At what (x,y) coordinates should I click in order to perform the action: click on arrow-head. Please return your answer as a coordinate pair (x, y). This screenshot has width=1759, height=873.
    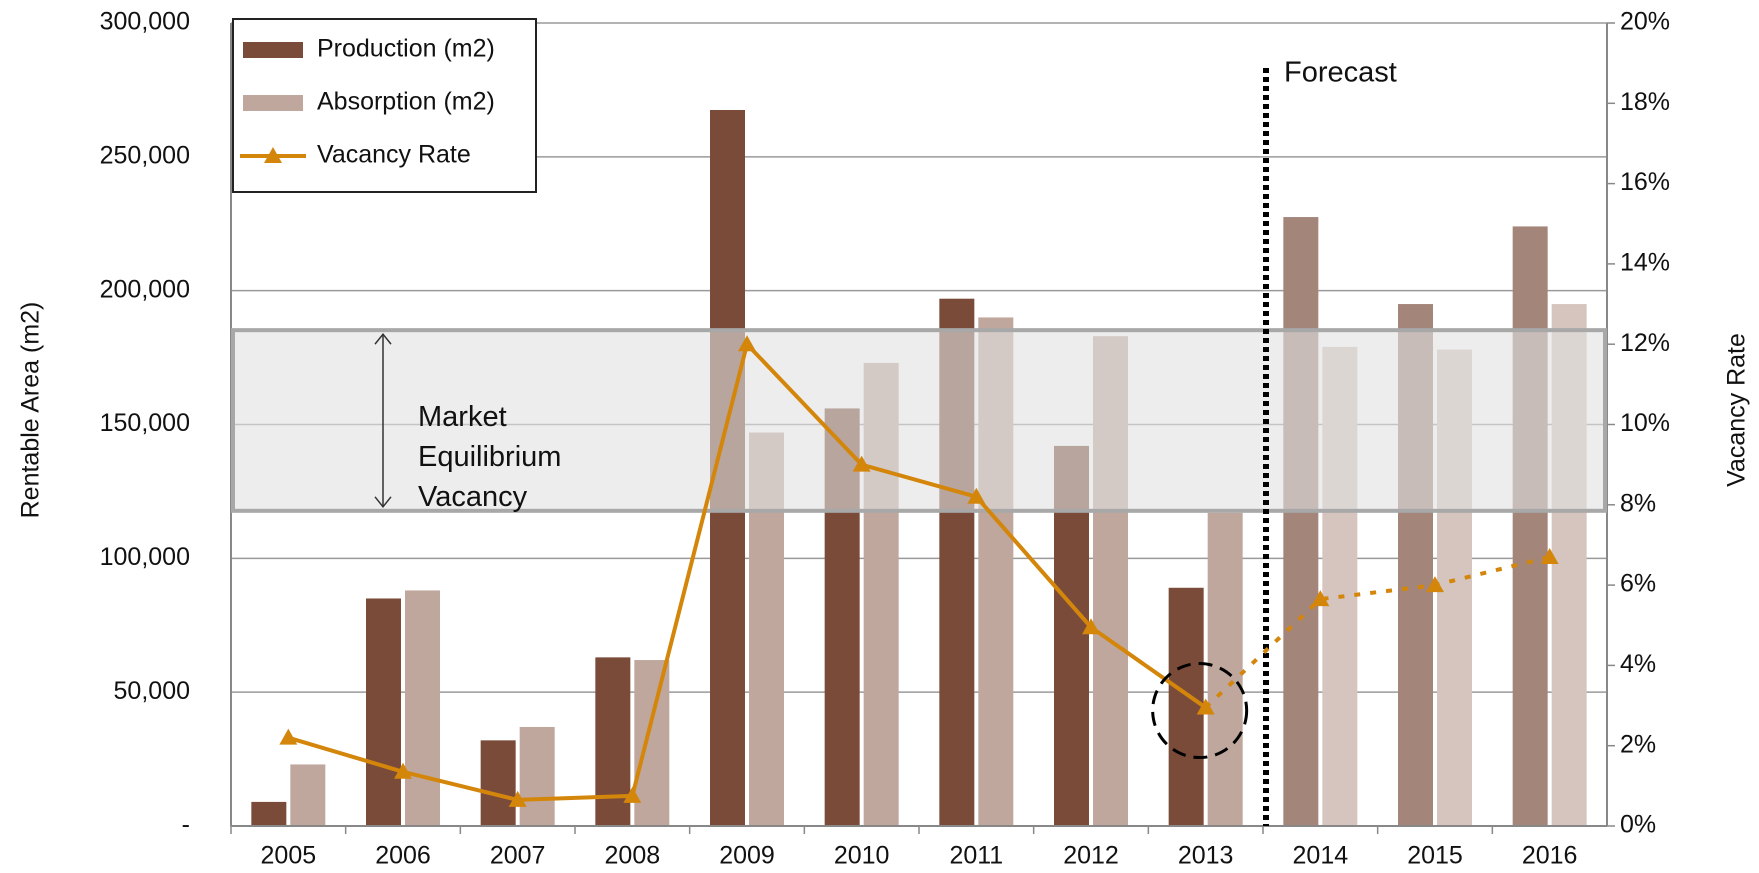
    Looking at the image, I should click on (383, 420).